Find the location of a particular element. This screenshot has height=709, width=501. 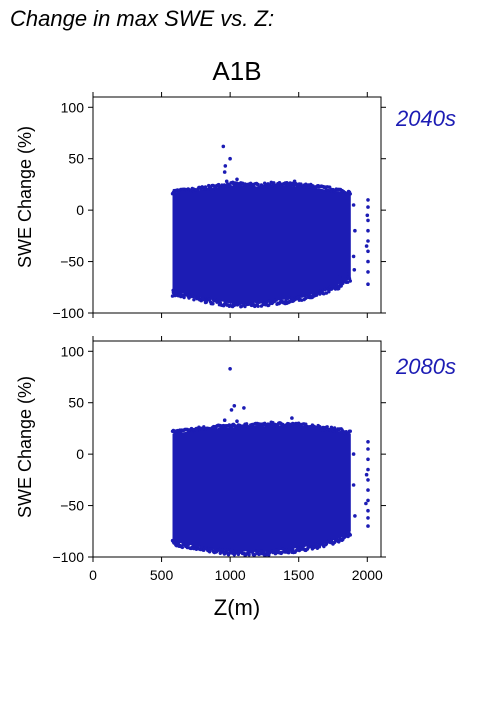

x-tick-label: 1500 is located at coordinates (298, 575).